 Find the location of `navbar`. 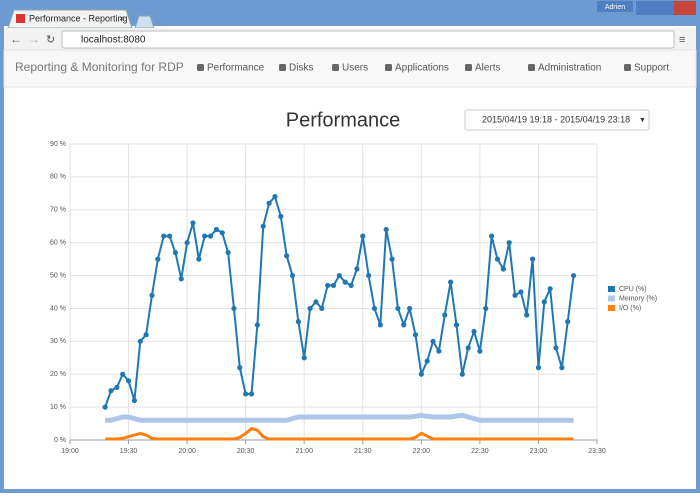

navbar is located at coordinates (350, 68).